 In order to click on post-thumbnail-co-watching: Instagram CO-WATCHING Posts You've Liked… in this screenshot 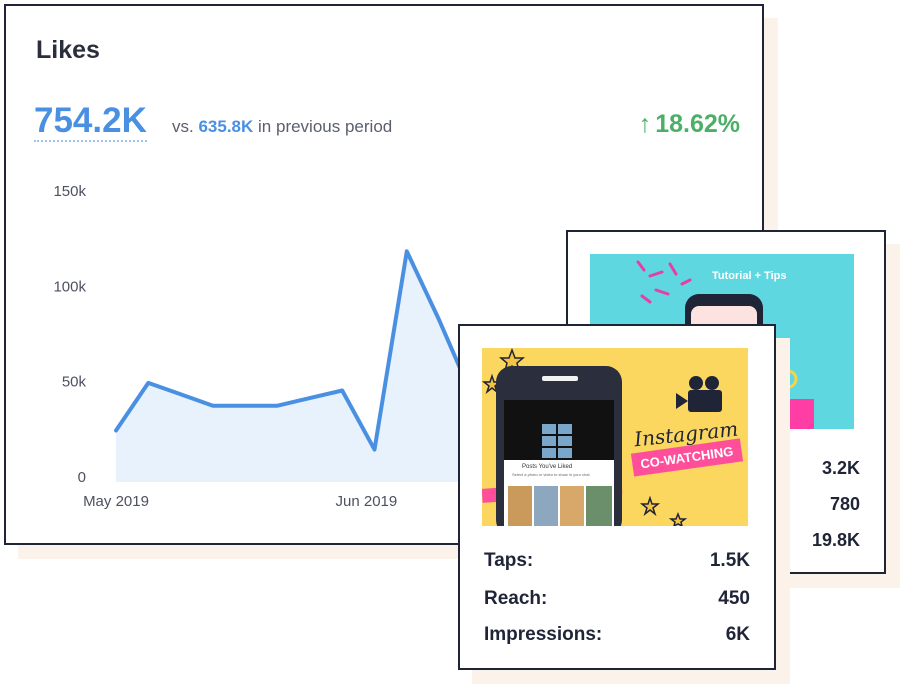, I will do `click(615, 437)`.